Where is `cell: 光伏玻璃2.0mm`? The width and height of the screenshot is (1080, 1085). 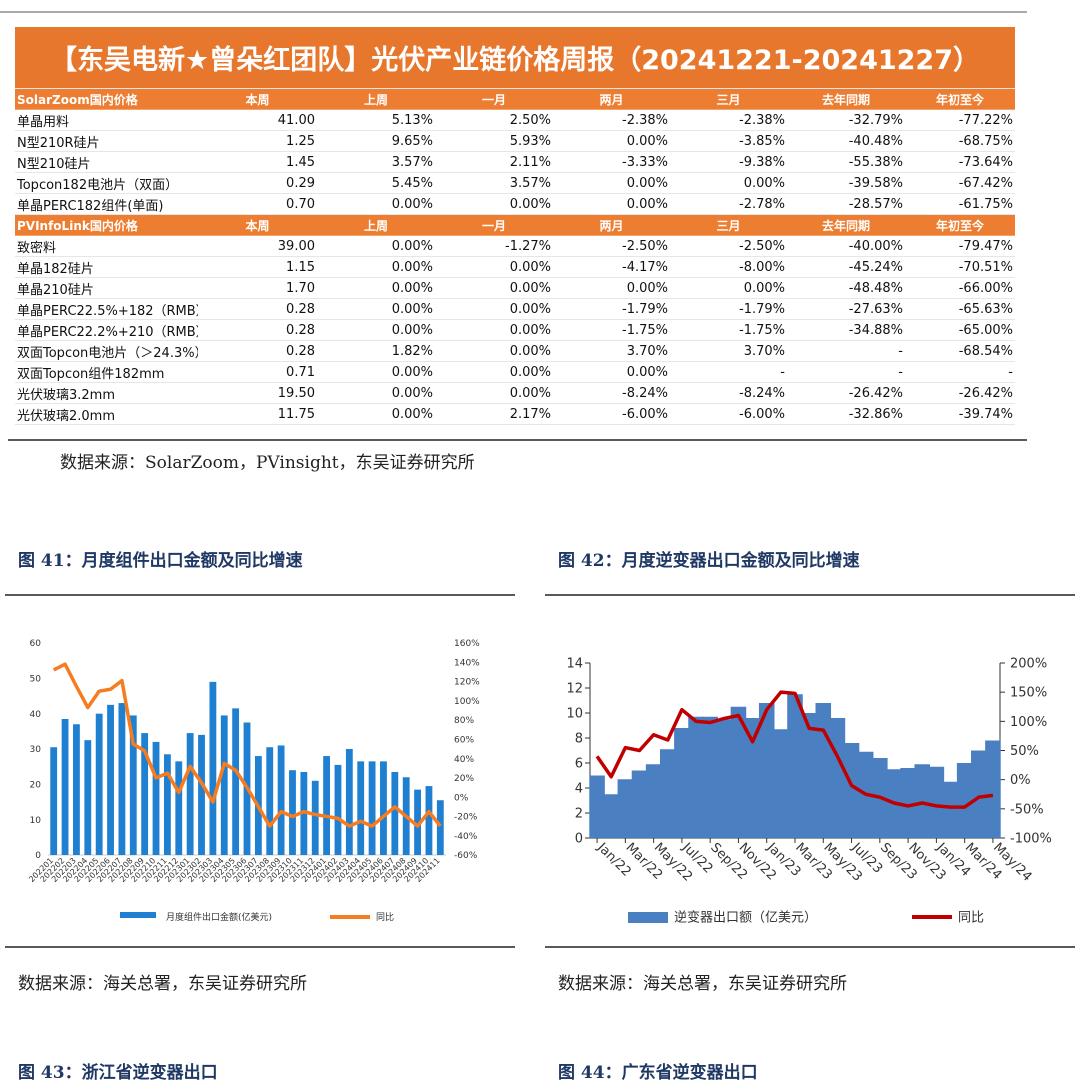
cell: 光伏玻璃2.0mm is located at coordinates (106, 414).